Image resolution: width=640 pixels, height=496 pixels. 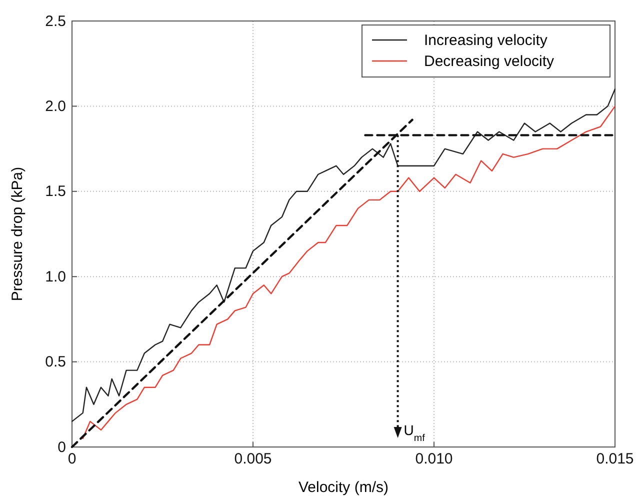 What do you see at coordinates (486, 40) in the screenshot?
I see `legend-label: Increasing velocity` at bounding box center [486, 40].